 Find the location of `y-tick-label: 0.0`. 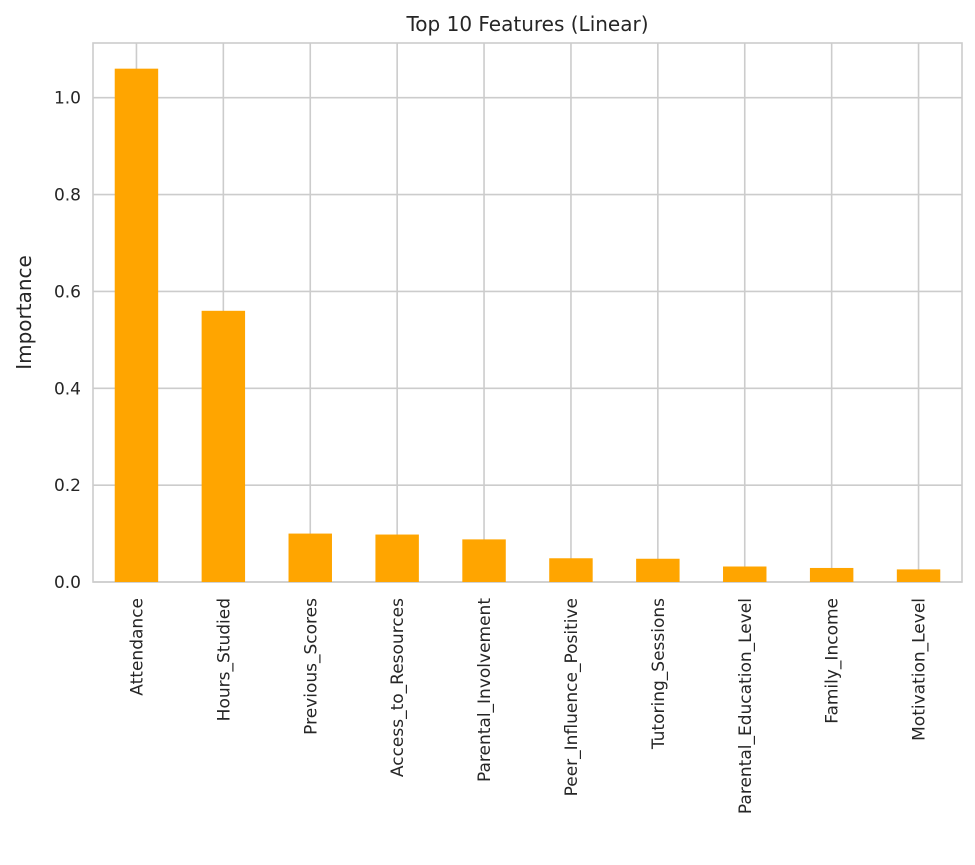

y-tick-label: 0.0 is located at coordinates (67, 583).